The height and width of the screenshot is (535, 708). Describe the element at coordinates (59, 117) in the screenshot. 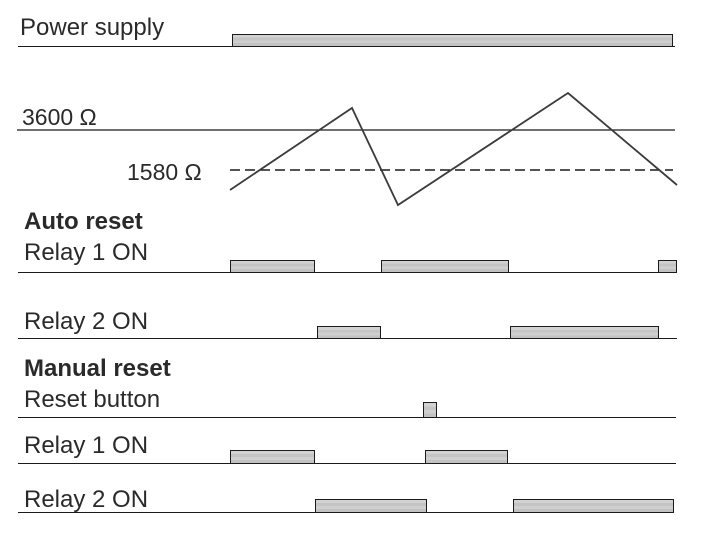

I see `threshold-3600-label: 3600 Ω` at that location.